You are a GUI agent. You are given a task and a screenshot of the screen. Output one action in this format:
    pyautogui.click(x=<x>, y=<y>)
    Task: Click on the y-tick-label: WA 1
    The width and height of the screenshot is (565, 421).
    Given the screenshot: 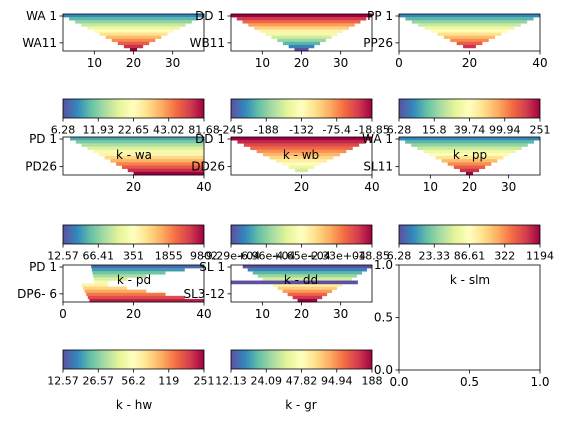 What is the action you would take?
    pyautogui.click(x=41, y=16)
    